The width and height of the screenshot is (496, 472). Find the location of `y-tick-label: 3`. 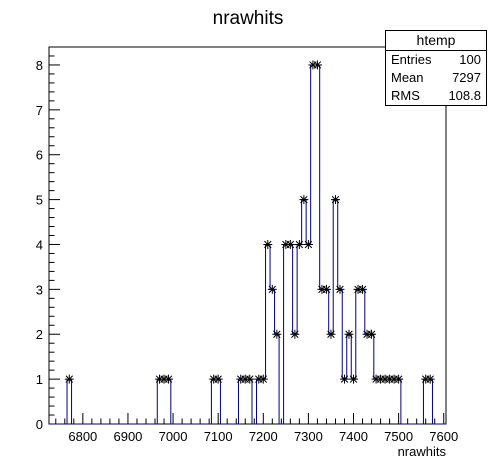

y-tick-label: 3 is located at coordinates (39, 289).